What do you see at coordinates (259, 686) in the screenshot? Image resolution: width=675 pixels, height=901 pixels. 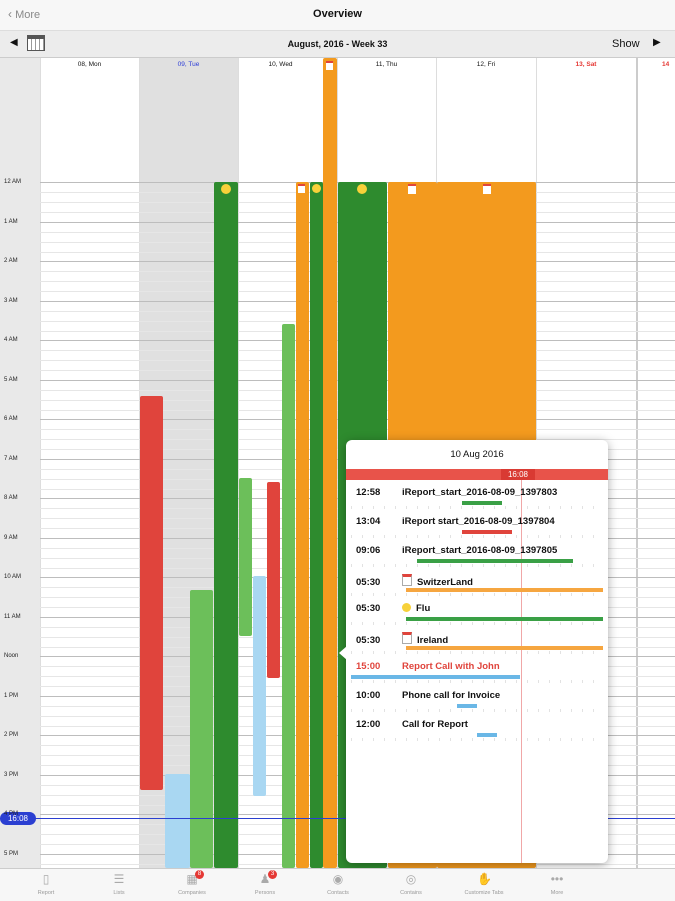 I see `event-bar-blue-wed` at bounding box center [259, 686].